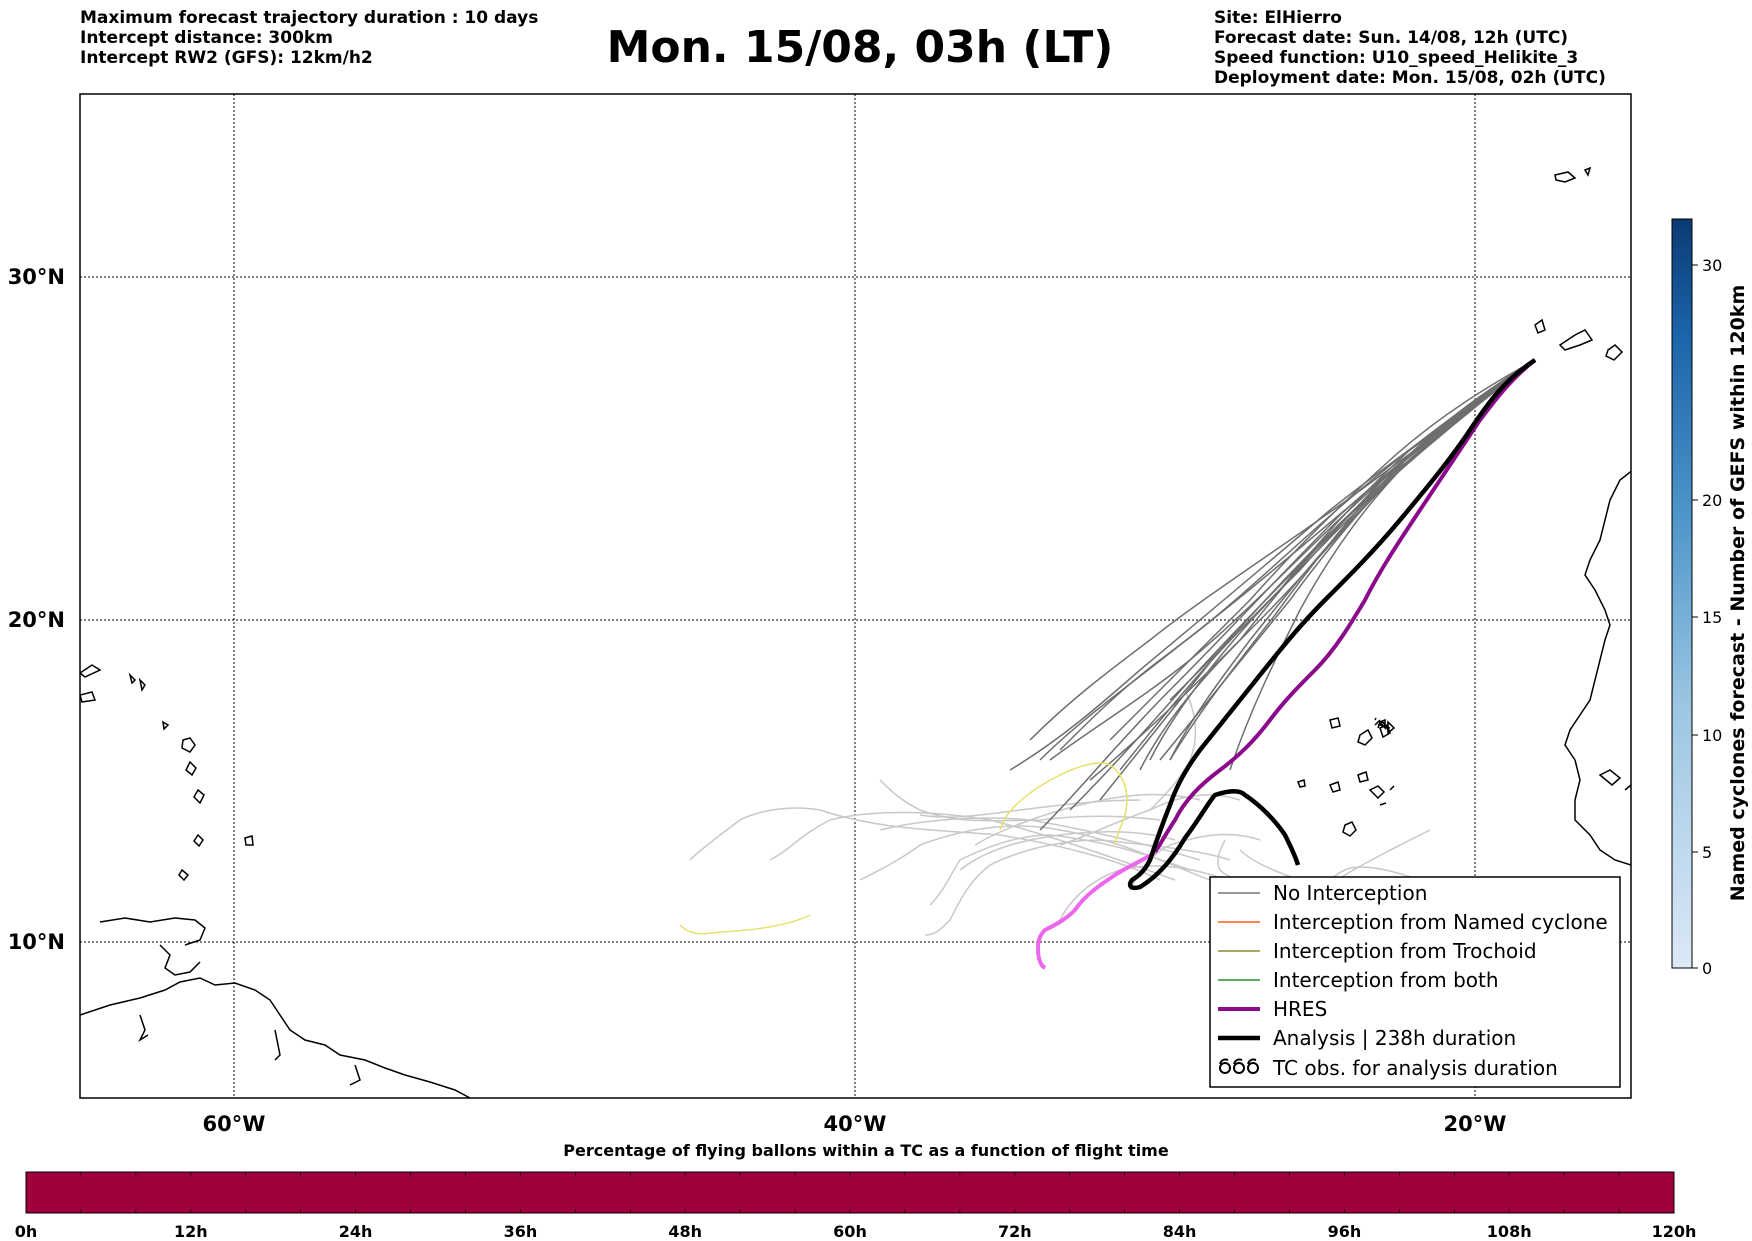 The width and height of the screenshot is (1752, 1241). What do you see at coordinates (1365, 737) in the screenshot?
I see `cape-verde-santo-antao` at bounding box center [1365, 737].